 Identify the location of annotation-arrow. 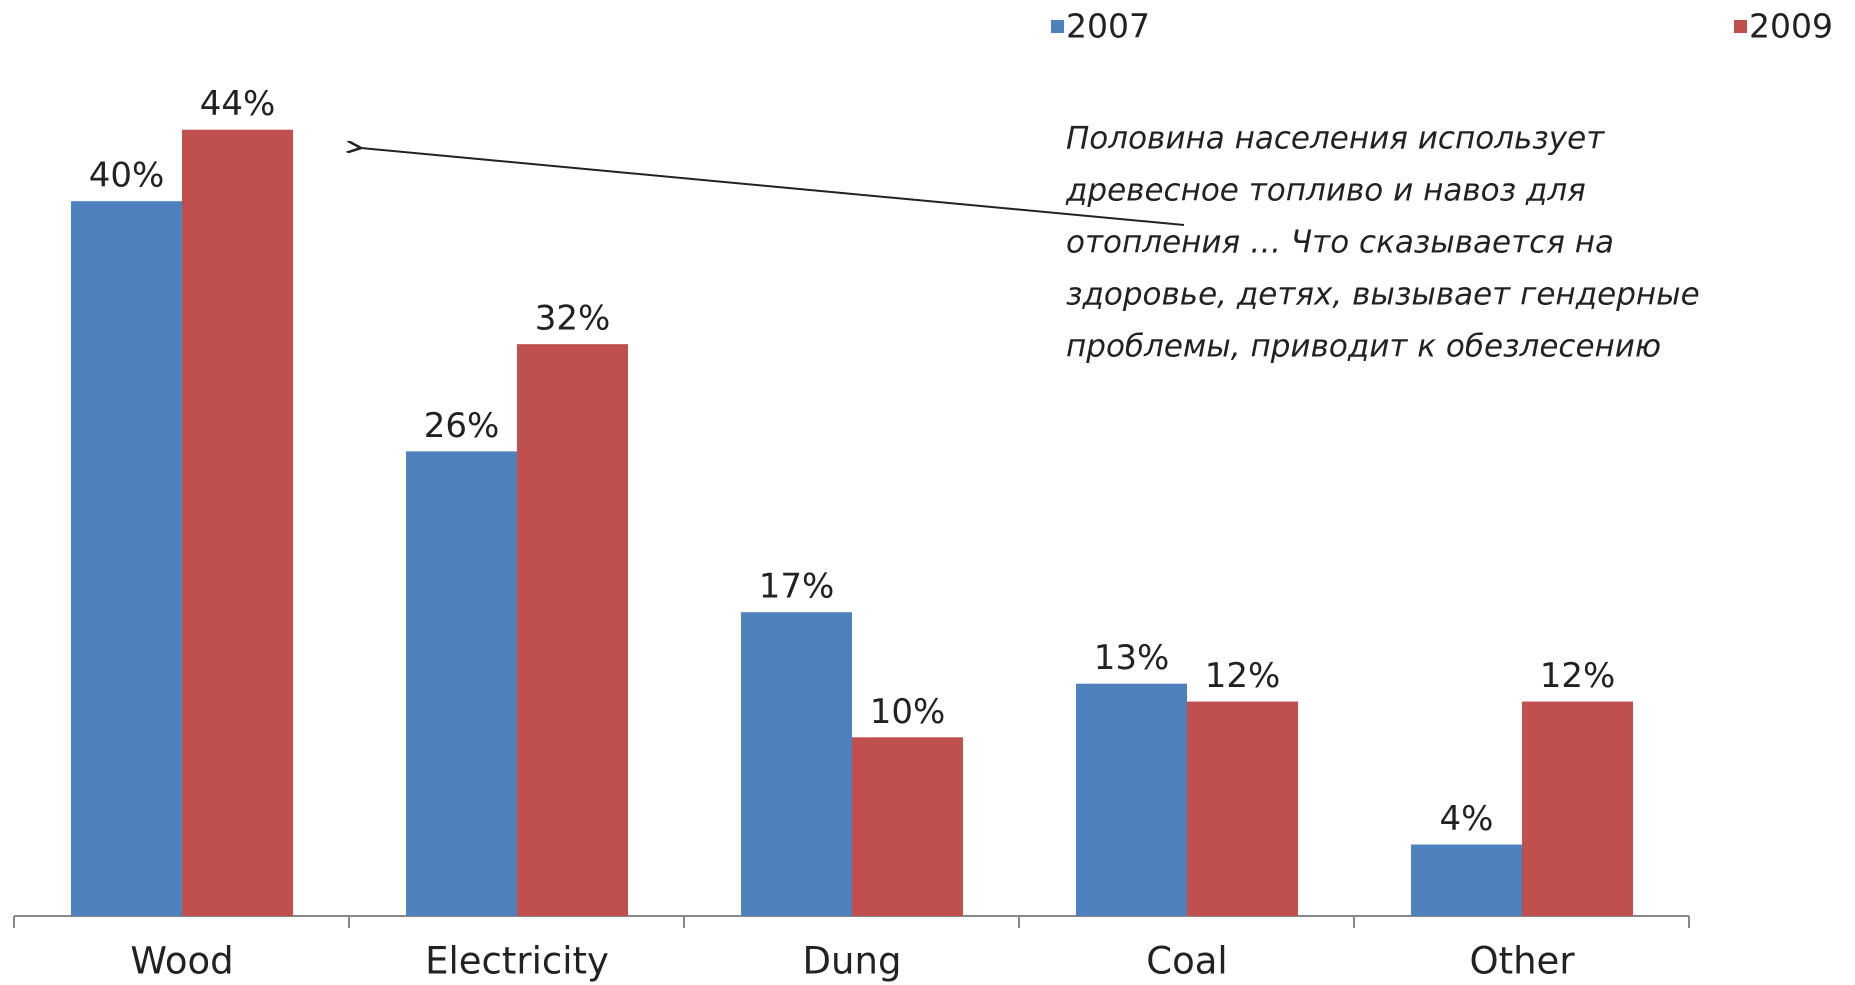
(773, 187).